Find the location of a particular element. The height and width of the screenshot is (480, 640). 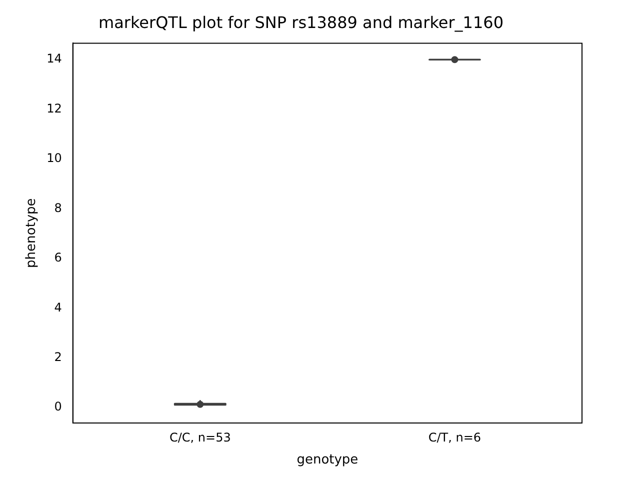

y-tick-label: 0 is located at coordinates (58, 407).